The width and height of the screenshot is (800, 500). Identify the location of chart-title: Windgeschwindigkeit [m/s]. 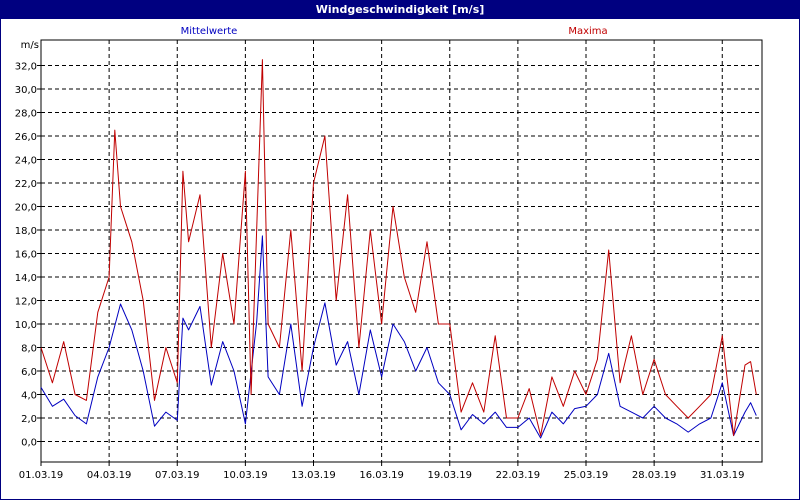
(400, 10).